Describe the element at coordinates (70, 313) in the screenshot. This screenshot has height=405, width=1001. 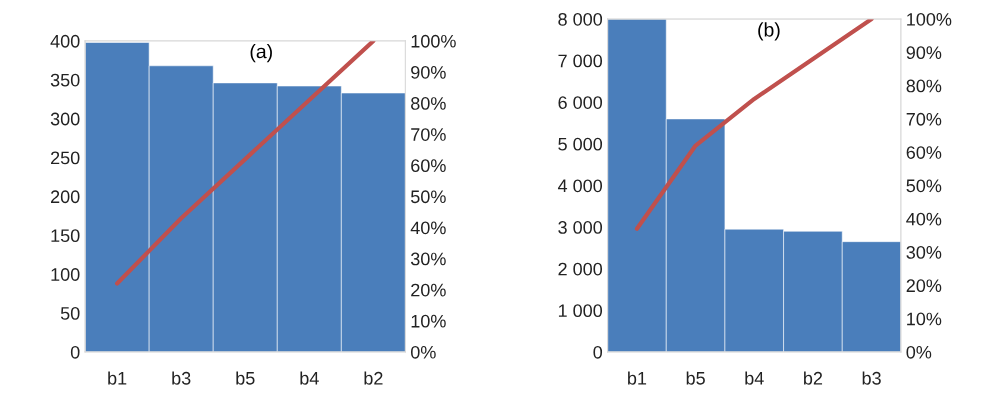
I see `y-tick-label: 50` at that location.